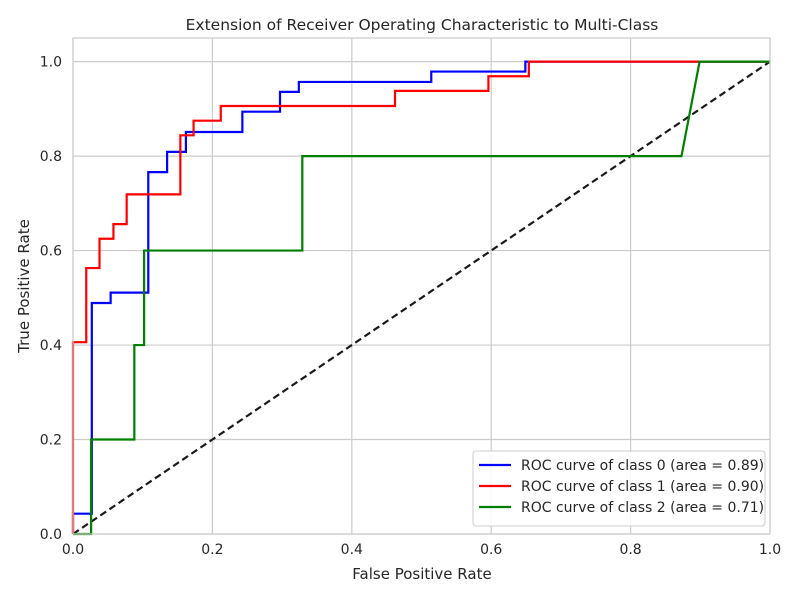 The image size is (800, 600). What do you see at coordinates (51, 535) in the screenshot?
I see `y-tick-label: 0.0` at bounding box center [51, 535].